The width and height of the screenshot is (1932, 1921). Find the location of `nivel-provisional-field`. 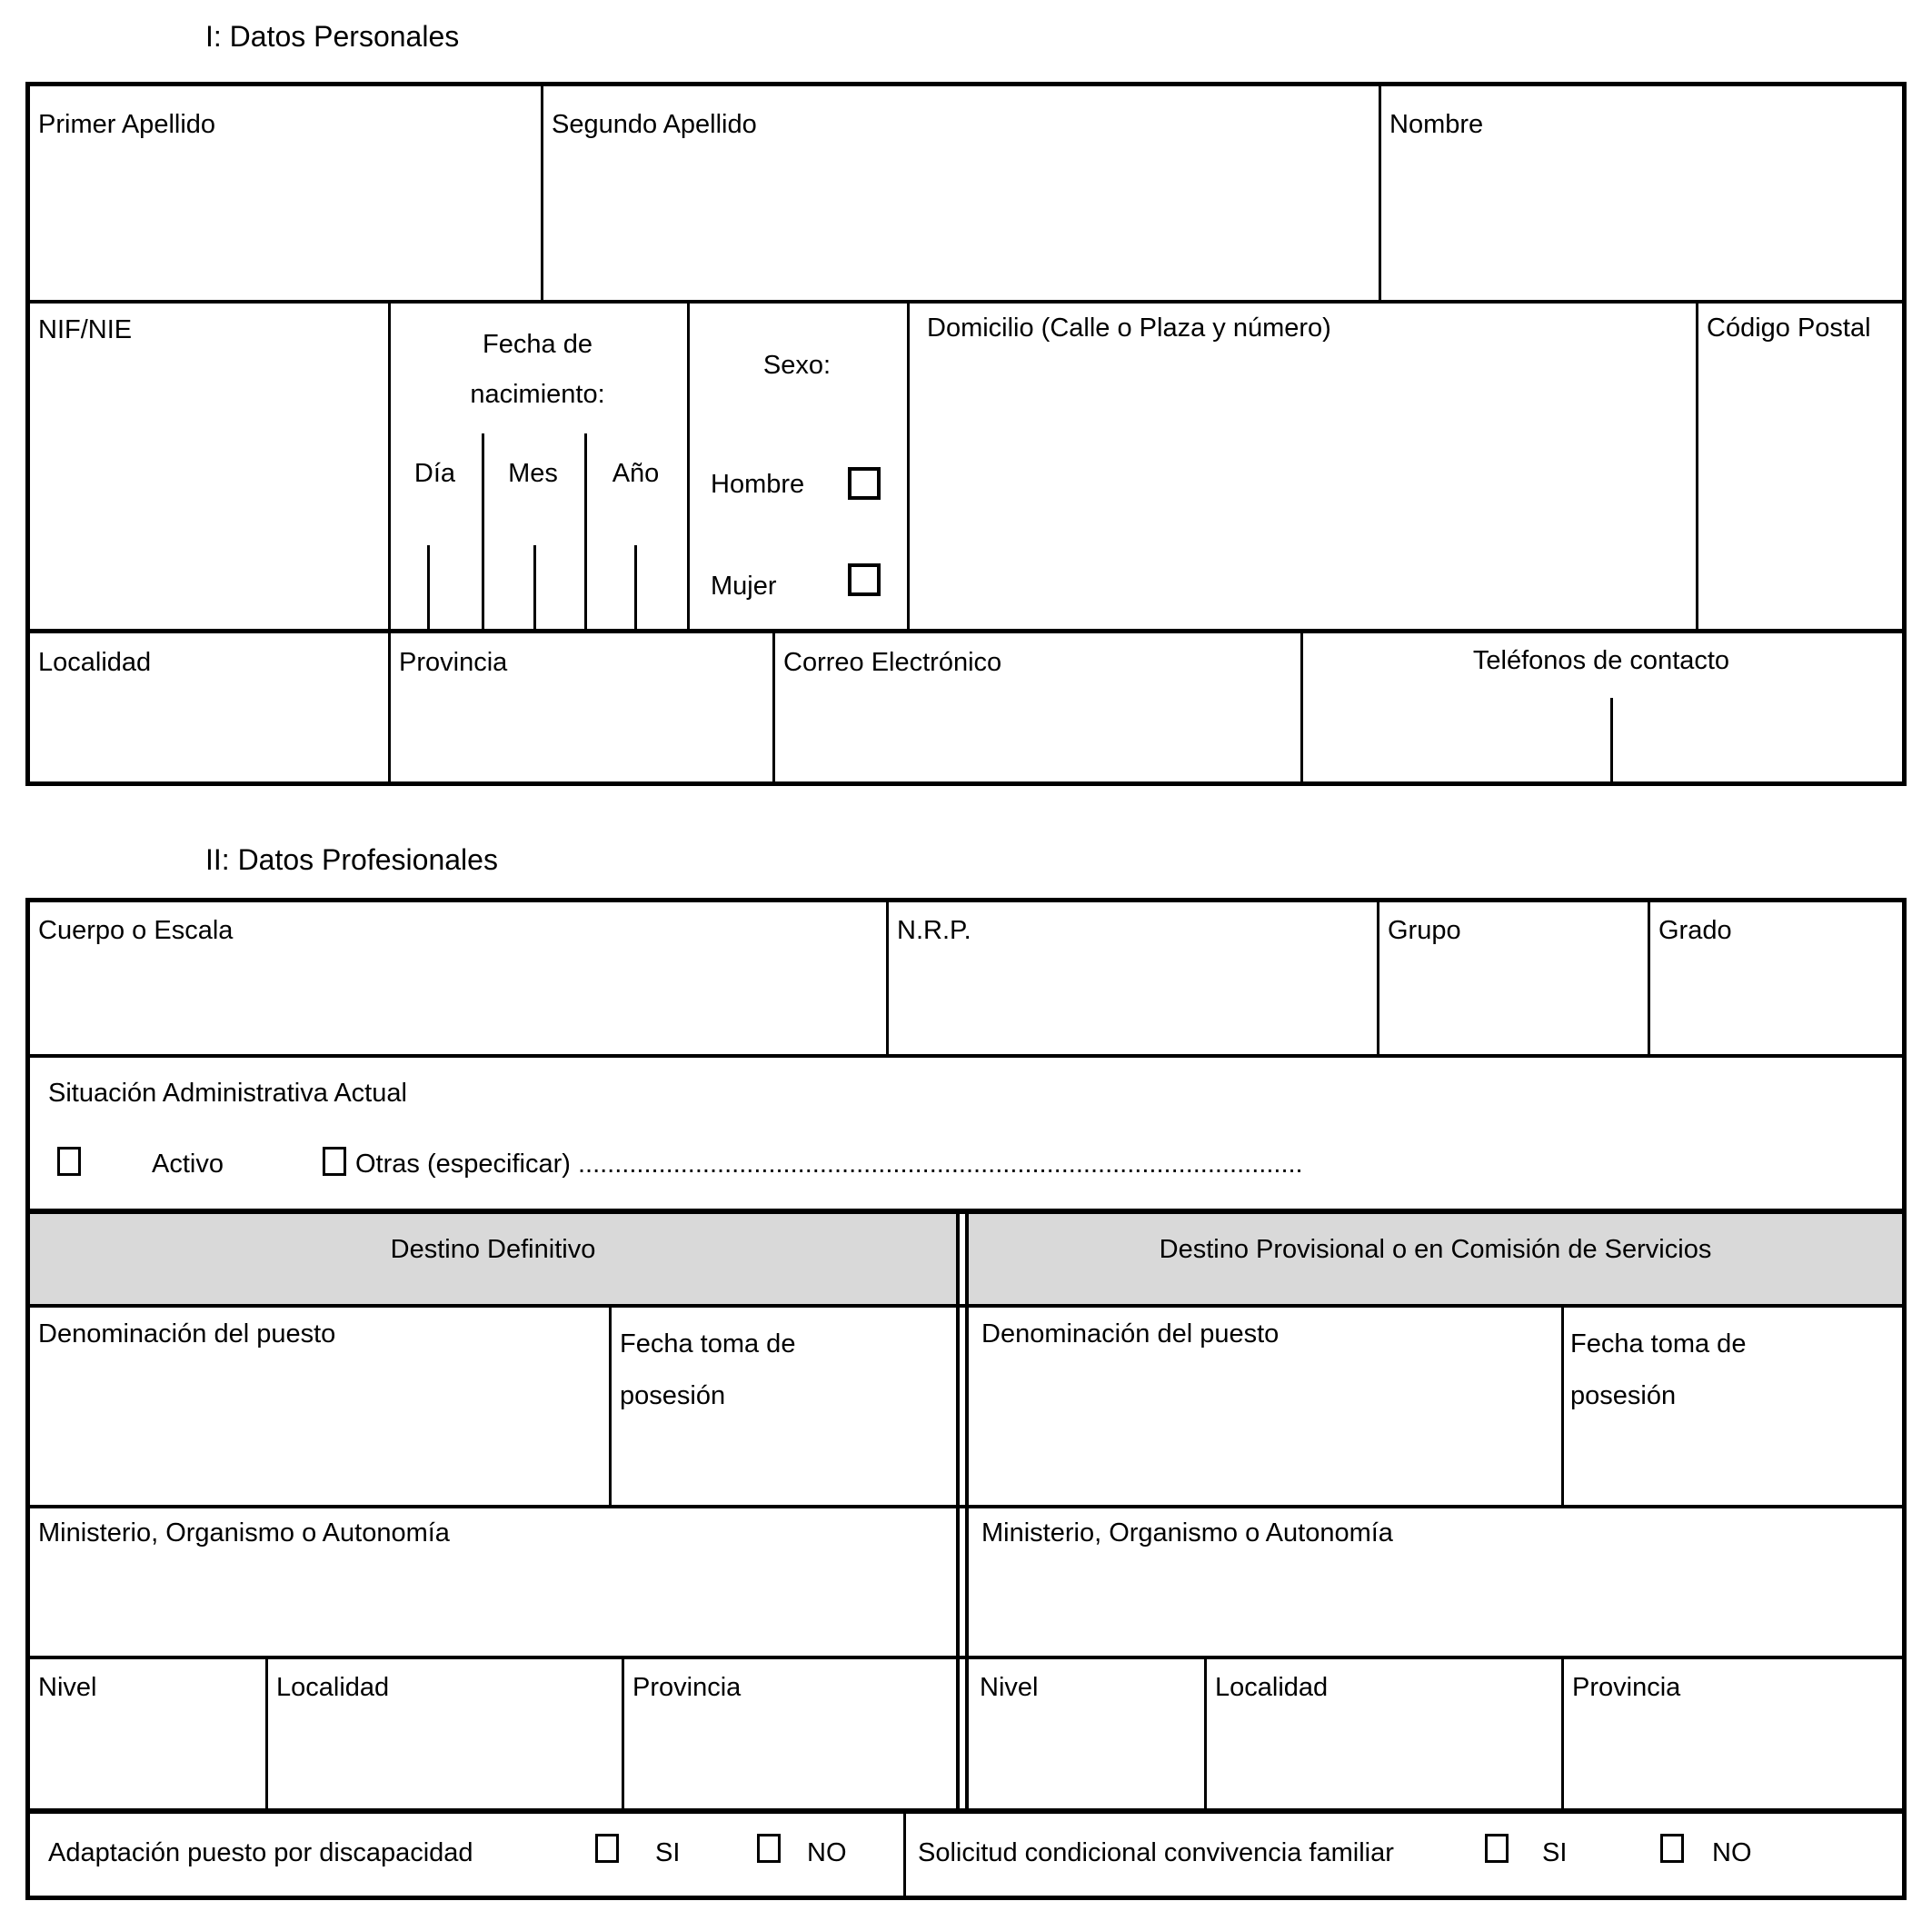

nivel-provisional-field is located at coordinates (1086, 1760).